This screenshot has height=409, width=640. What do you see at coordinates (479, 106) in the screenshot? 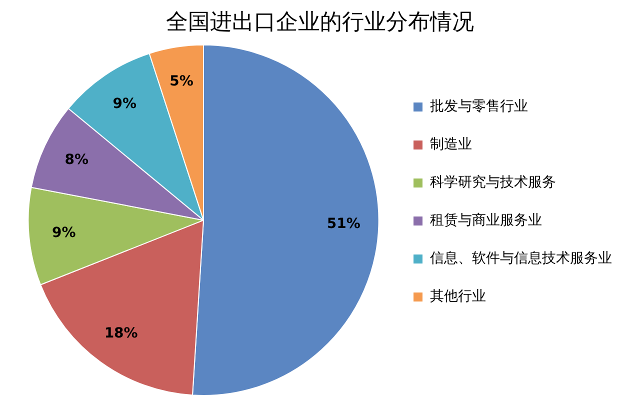
I see `legend-label: 批发与零售行业` at bounding box center [479, 106].